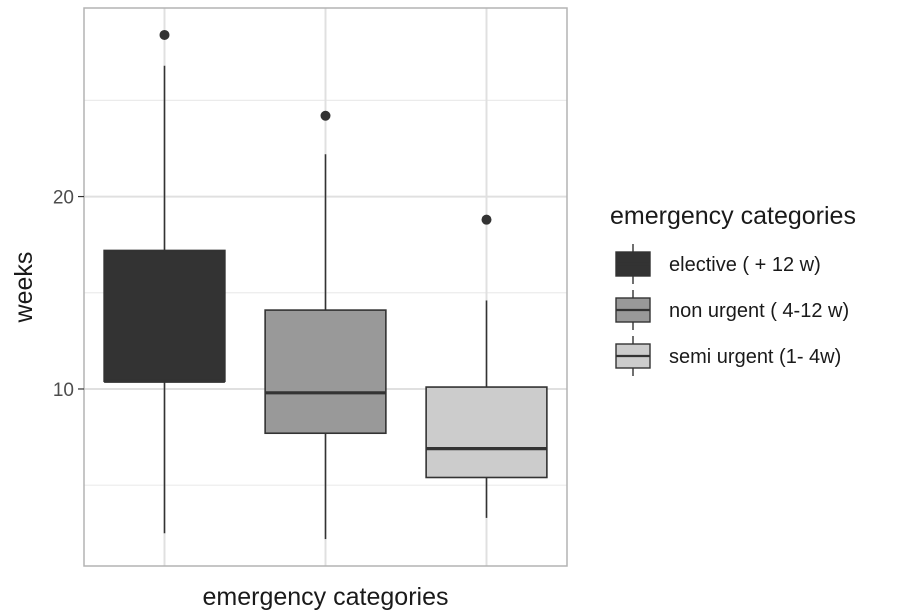  What do you see at coordinates (745, 265) in the screenshot?
I see `legend-label: elective ( + 12 w)` at bounding box center [745, 265].